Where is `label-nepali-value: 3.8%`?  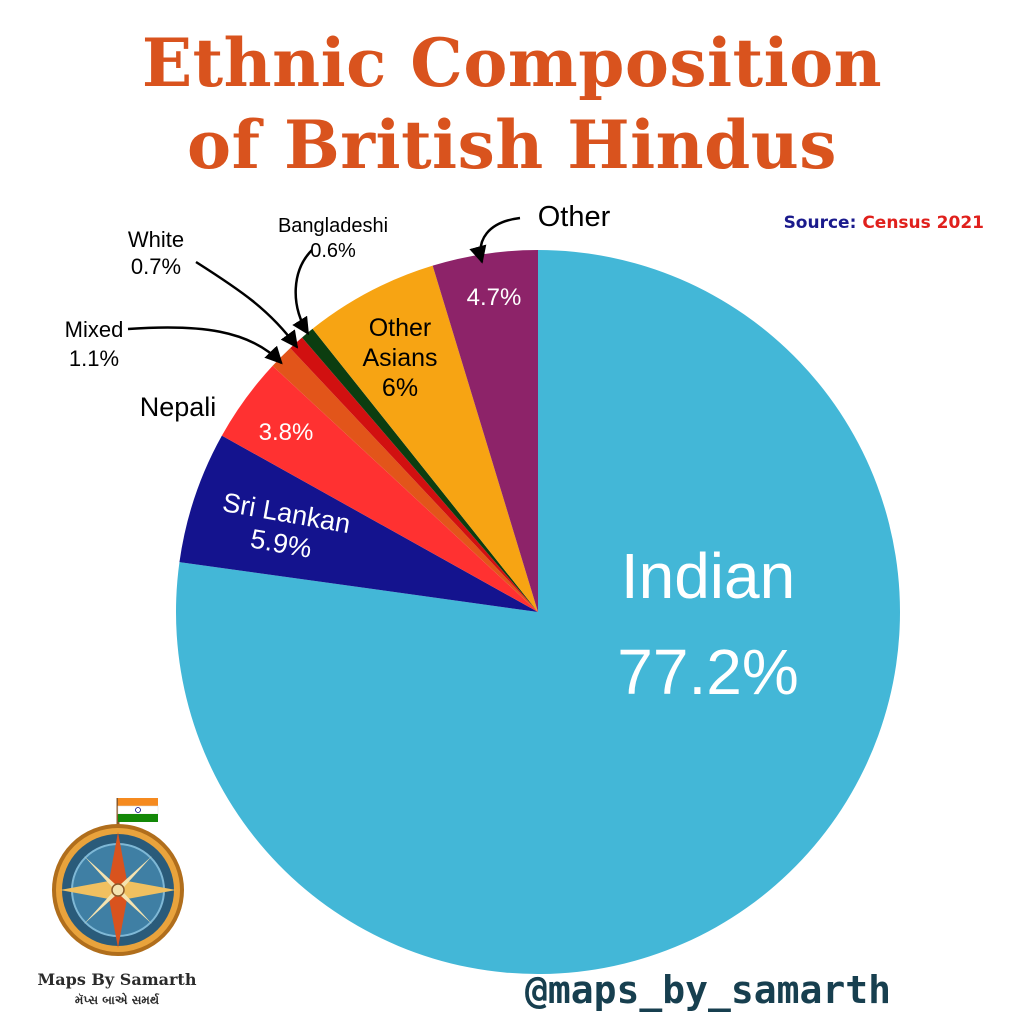
label-nepali-value: 3.8% is located at coordinates (286, 432).